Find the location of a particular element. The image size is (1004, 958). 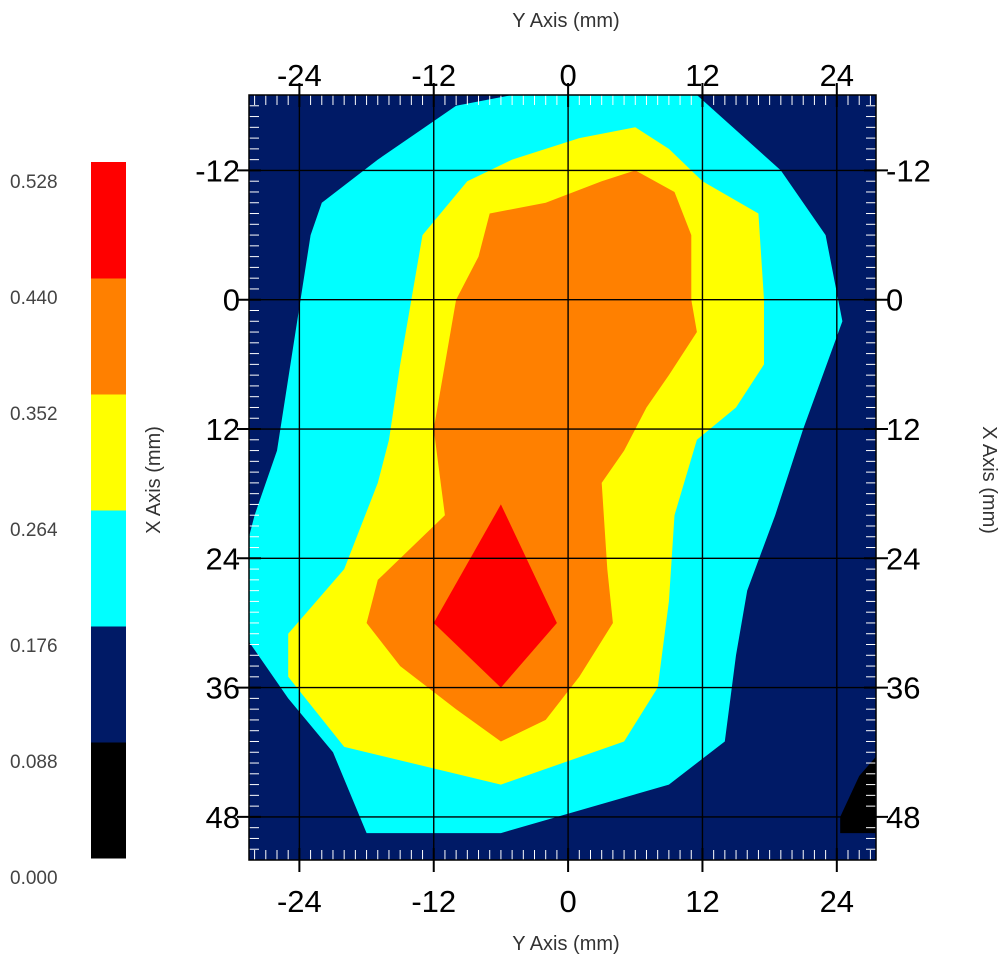

y-tick-label-left: 48 is located at coordinates (223, 817).